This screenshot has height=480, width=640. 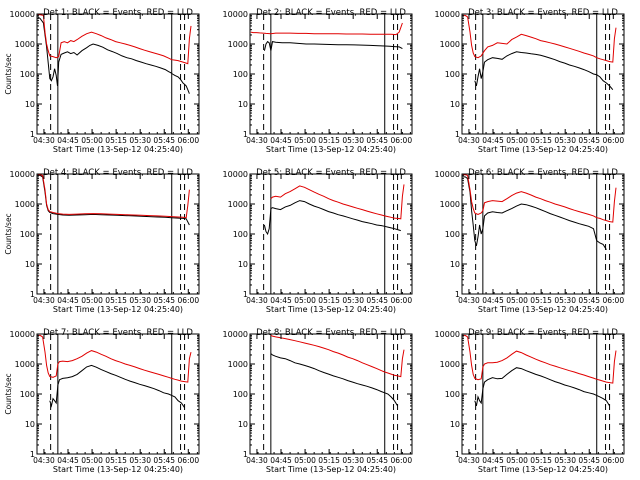 What do you see at coordinates (8, 233) in the screenshot?
I see `y-axis-label: Counts/sec` at bounding box center [8, 233].